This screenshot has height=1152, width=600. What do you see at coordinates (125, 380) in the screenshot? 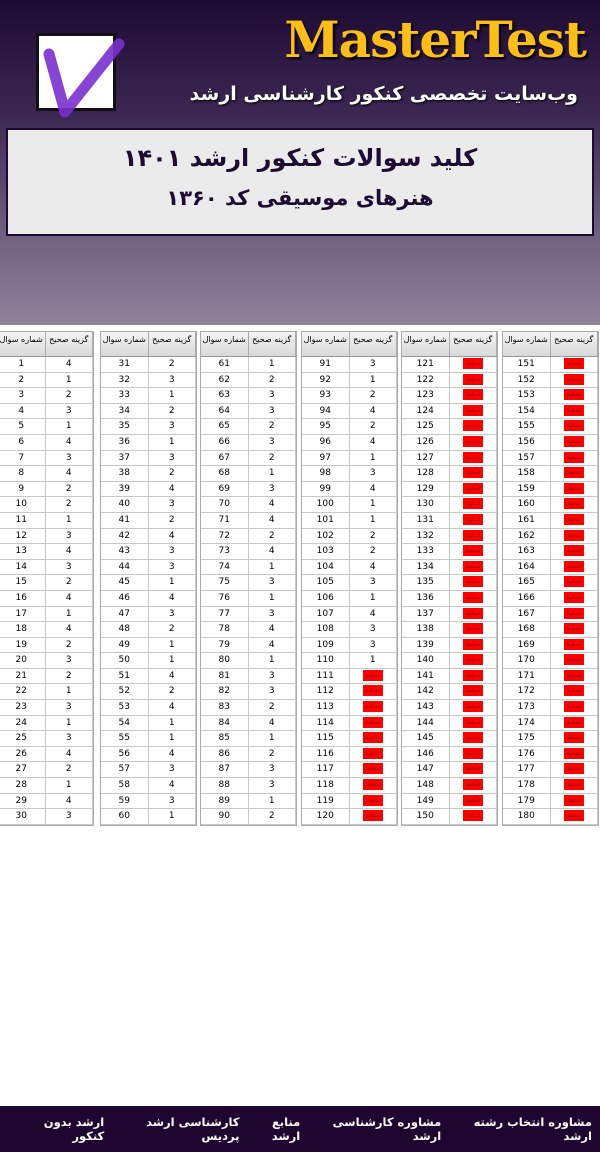
I see `question-number: 32` at bounding box center [125, 380].